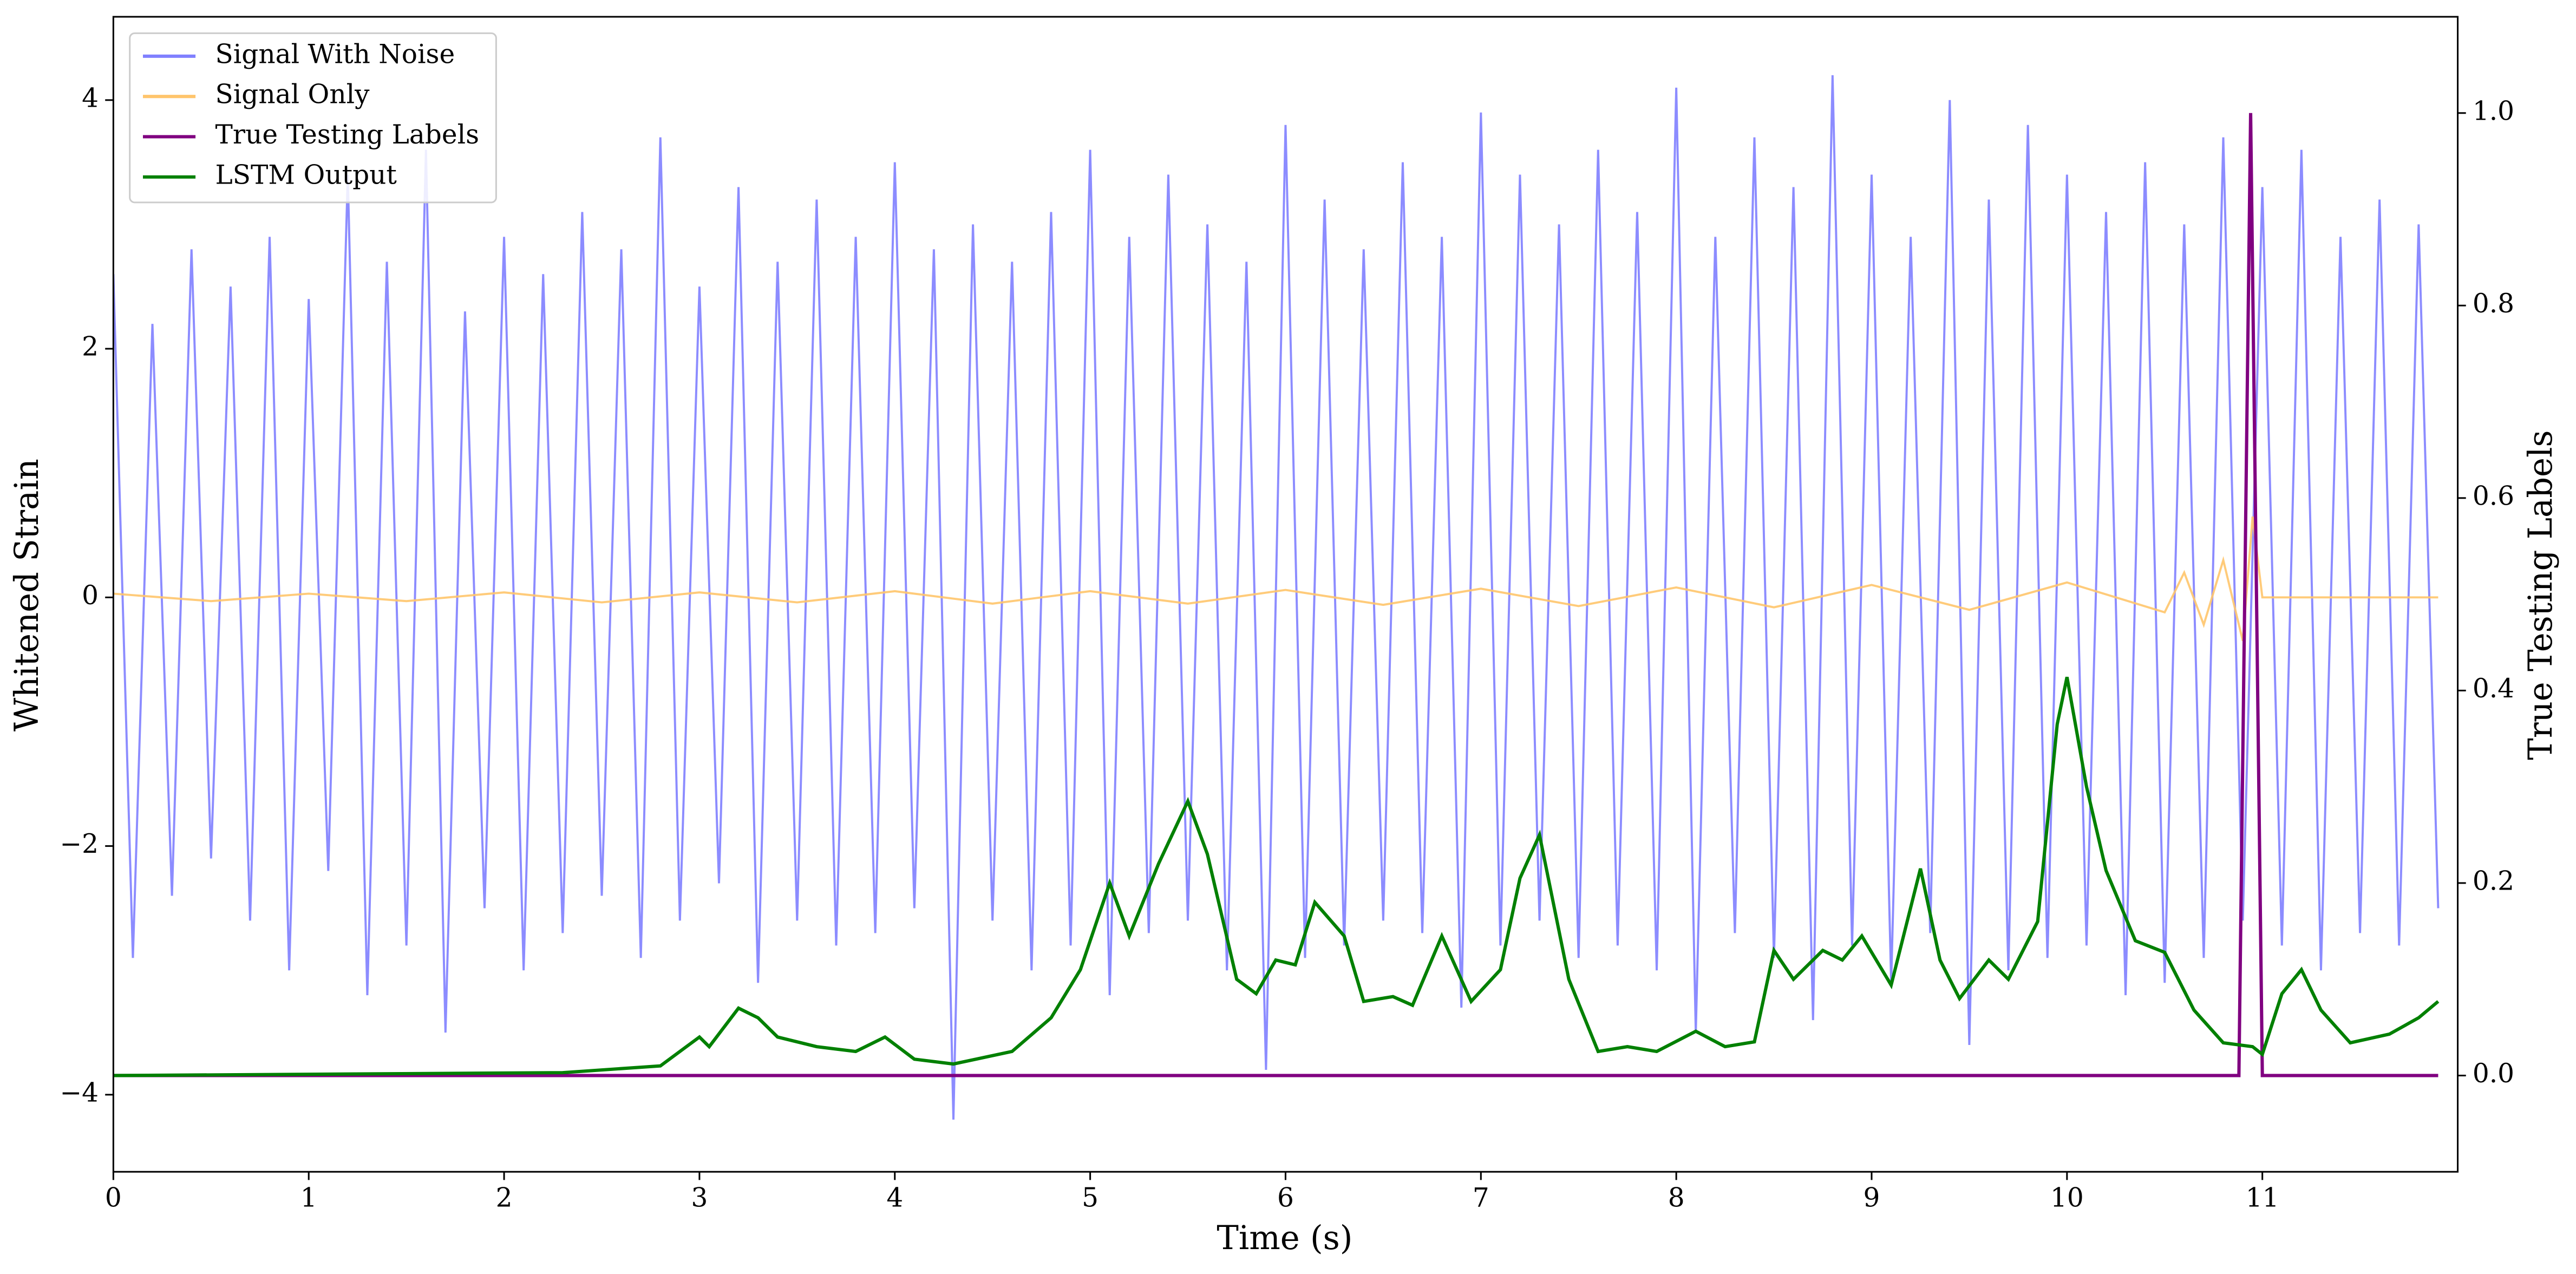 Image resolution: width=2576 pixels, height=1274 pixels. Describe the element at coordinates (505, 1197) in the screenshot. I see `x-tick-label: 2` at that location.